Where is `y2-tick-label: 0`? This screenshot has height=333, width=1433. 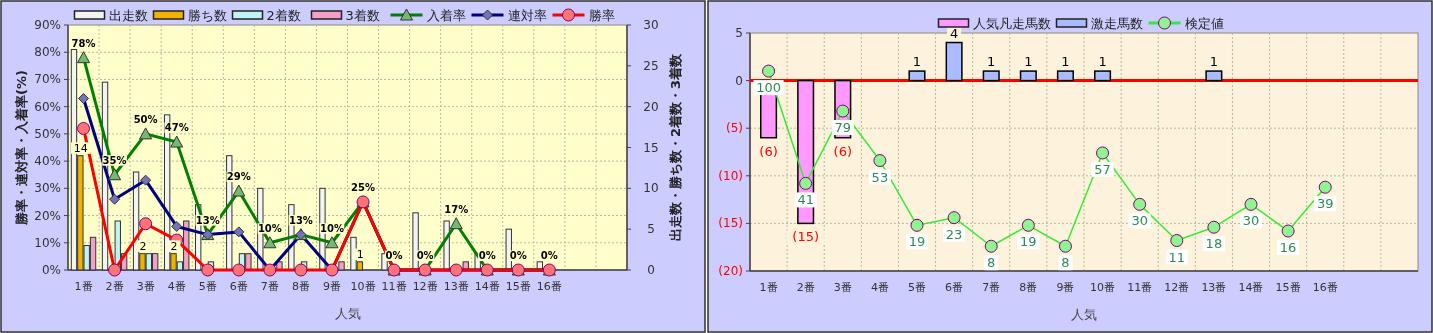
y2-tick-label: 0 is located at coordinates (651, 270).